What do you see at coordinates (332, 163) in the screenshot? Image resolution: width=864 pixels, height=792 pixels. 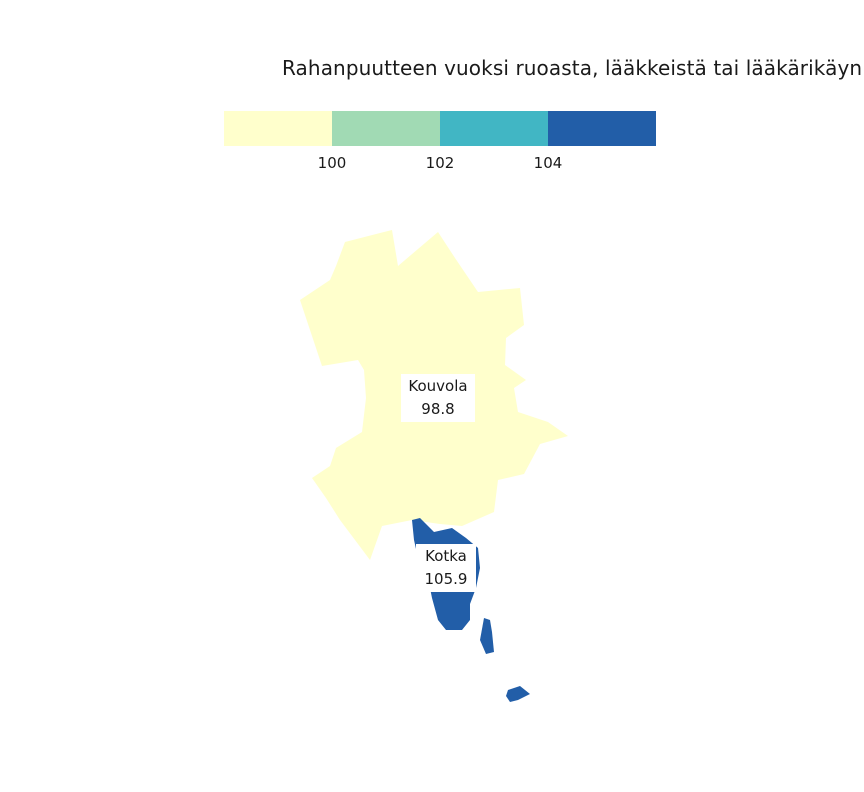 I see `legend-tick-100: 100` at bounding box center [332, 163].